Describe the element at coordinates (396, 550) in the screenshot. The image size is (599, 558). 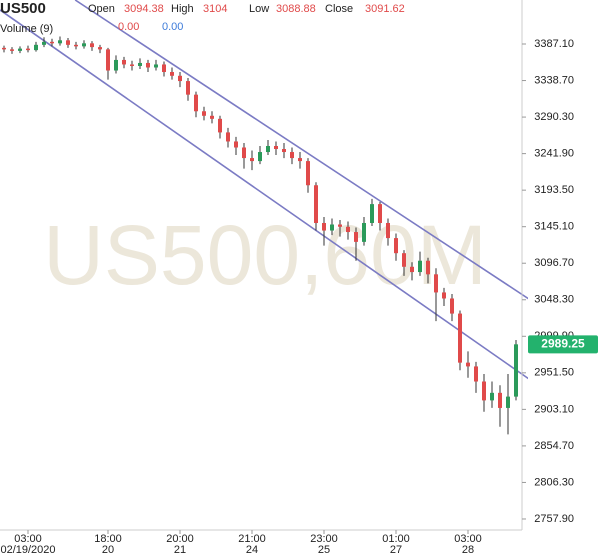
I see `x-tick-date: 27` at that location.